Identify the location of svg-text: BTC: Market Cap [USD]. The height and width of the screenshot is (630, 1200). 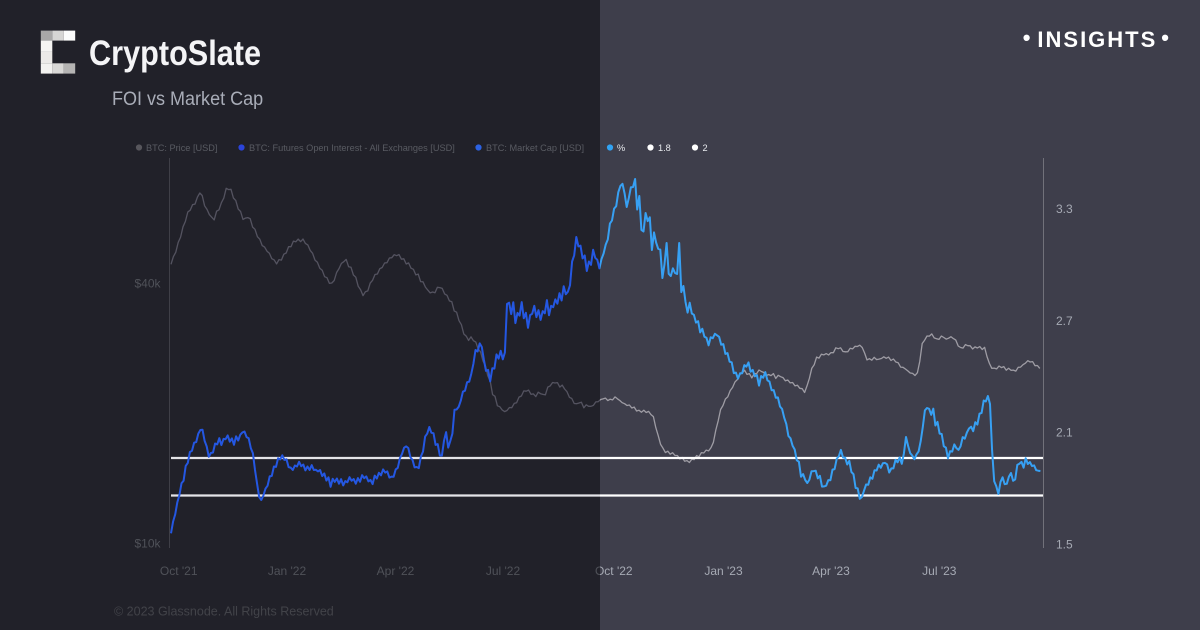
(535, 148).